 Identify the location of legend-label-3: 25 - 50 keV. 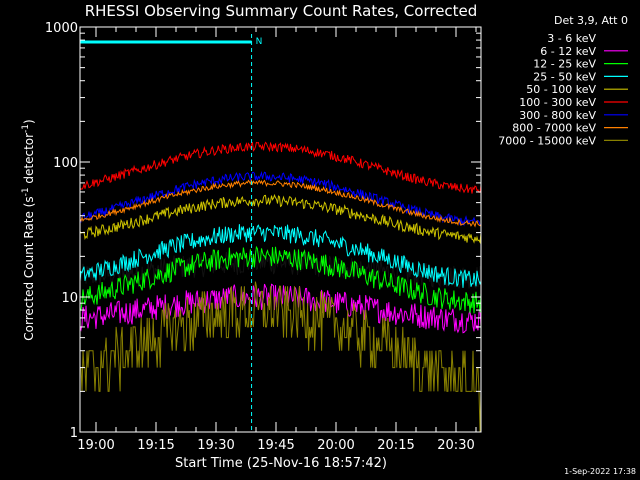
(564, 76).